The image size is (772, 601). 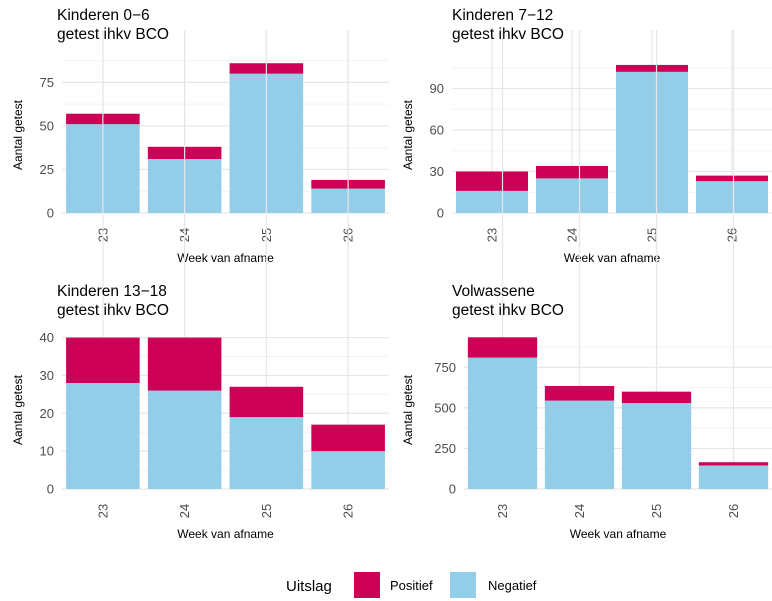 I want to click on y-tick-label: 60, so click(x=437, y=129).